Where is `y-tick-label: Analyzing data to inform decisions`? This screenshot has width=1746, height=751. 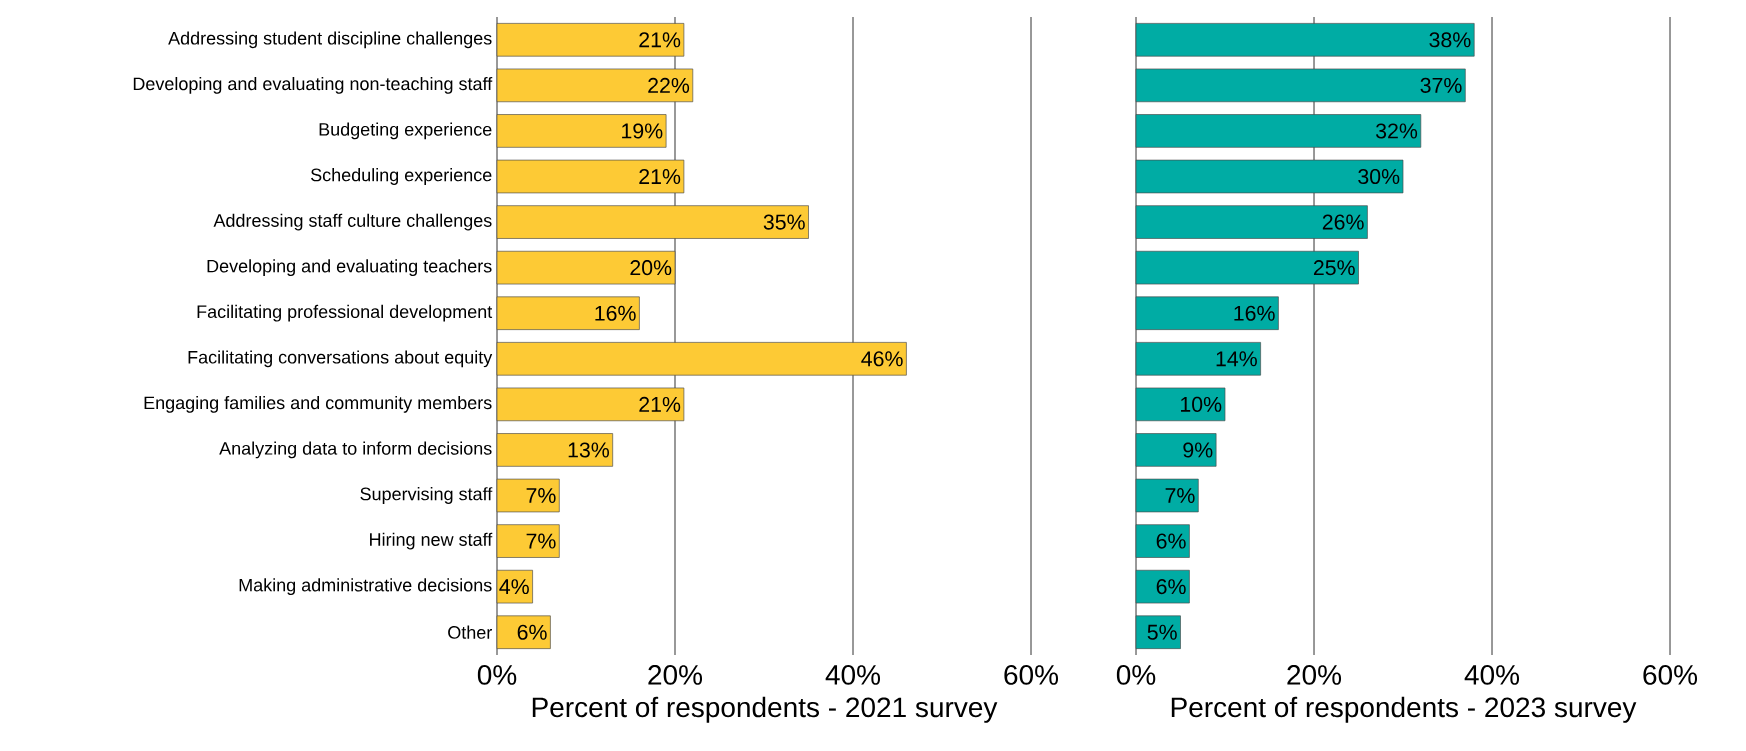
y-tick-label: Analyzing data to inform decisions is located at coordinates (355, 450).